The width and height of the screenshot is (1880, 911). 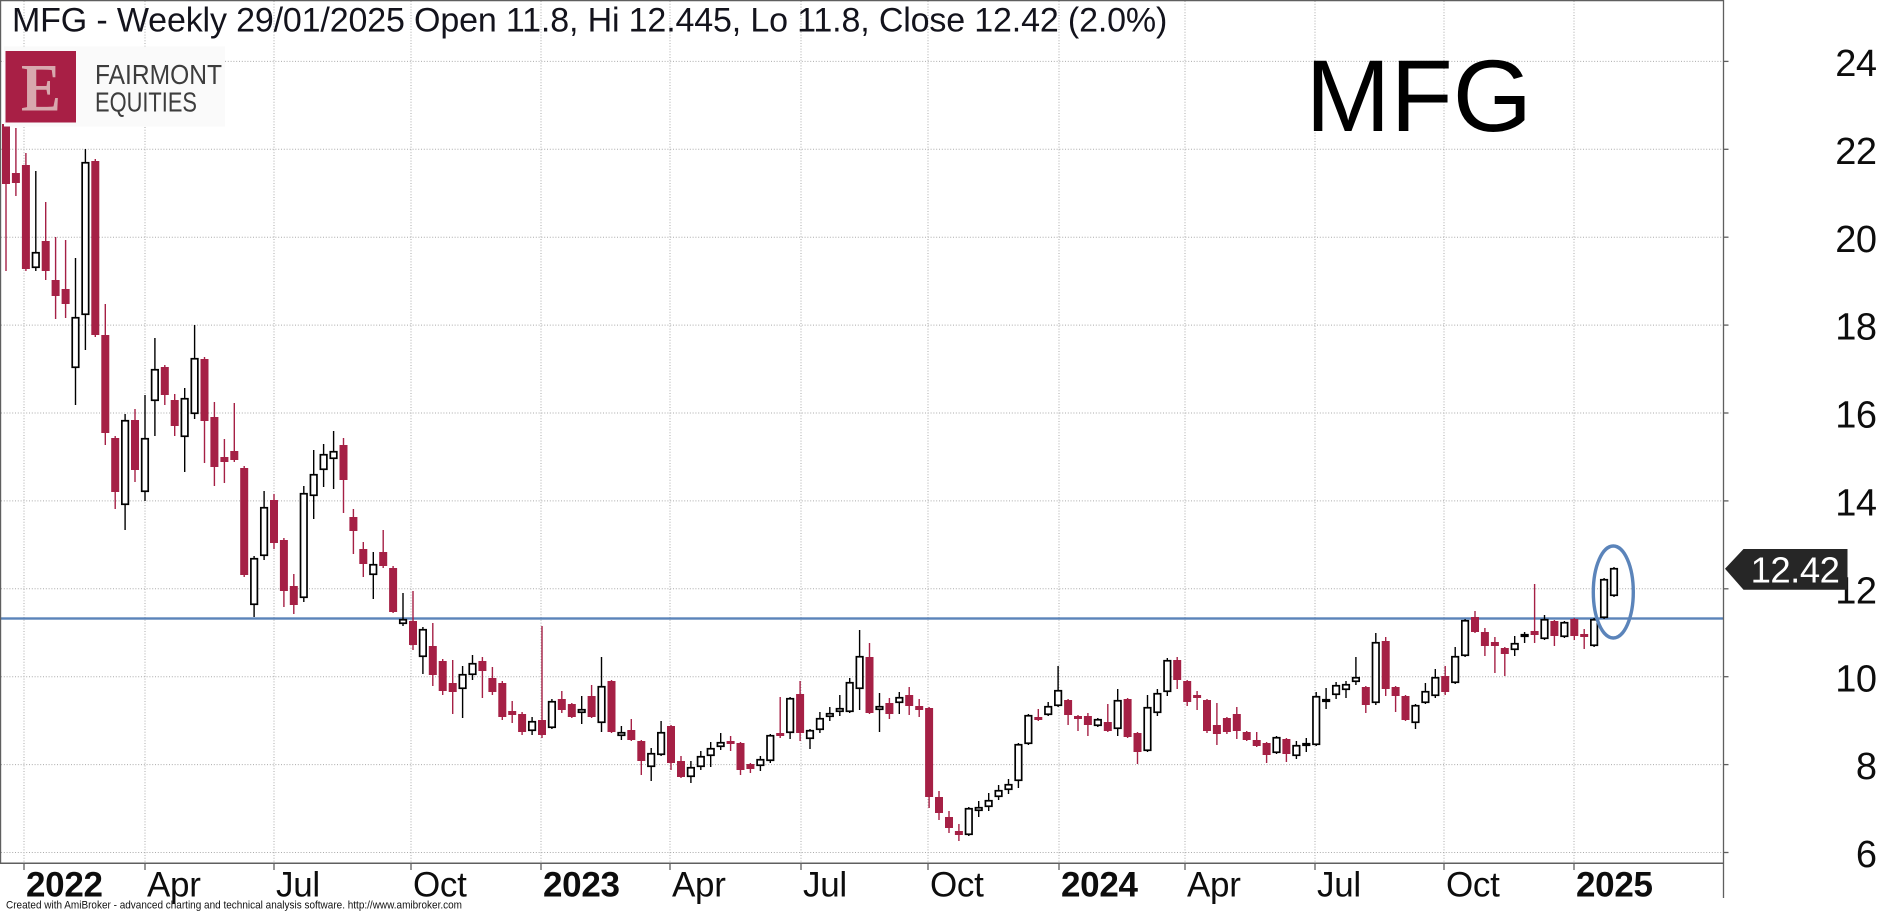 I want to click on svg-text: FAIRMONT, so click(x=158, y=74).